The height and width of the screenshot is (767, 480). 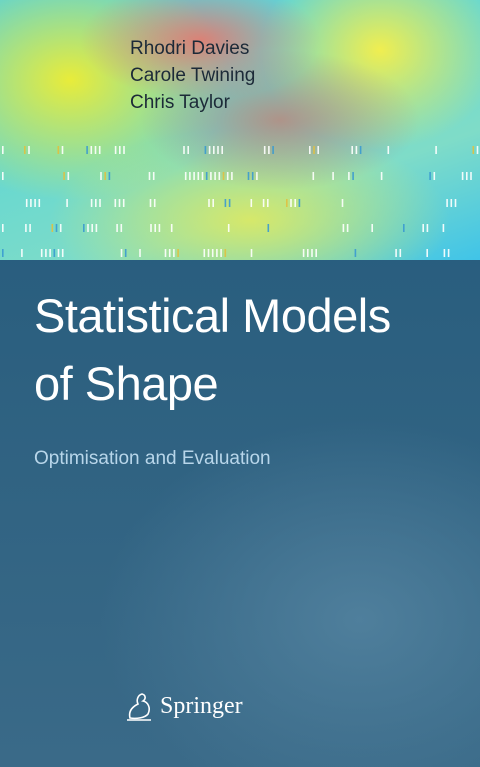 I want to click on author: Chris Taylor, so click(x=180, y=102).